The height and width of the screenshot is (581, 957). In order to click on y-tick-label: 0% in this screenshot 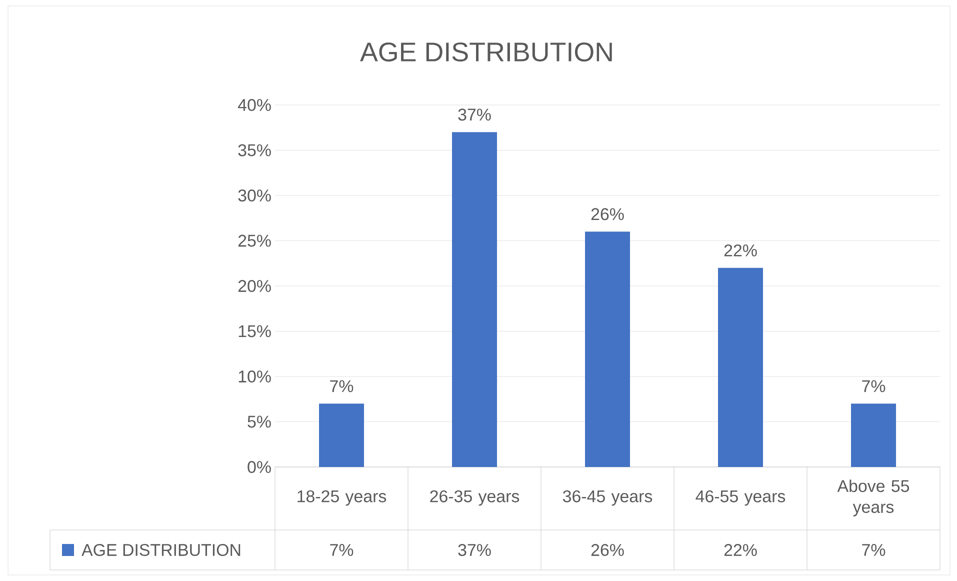, I will do `click(259, 466)`.